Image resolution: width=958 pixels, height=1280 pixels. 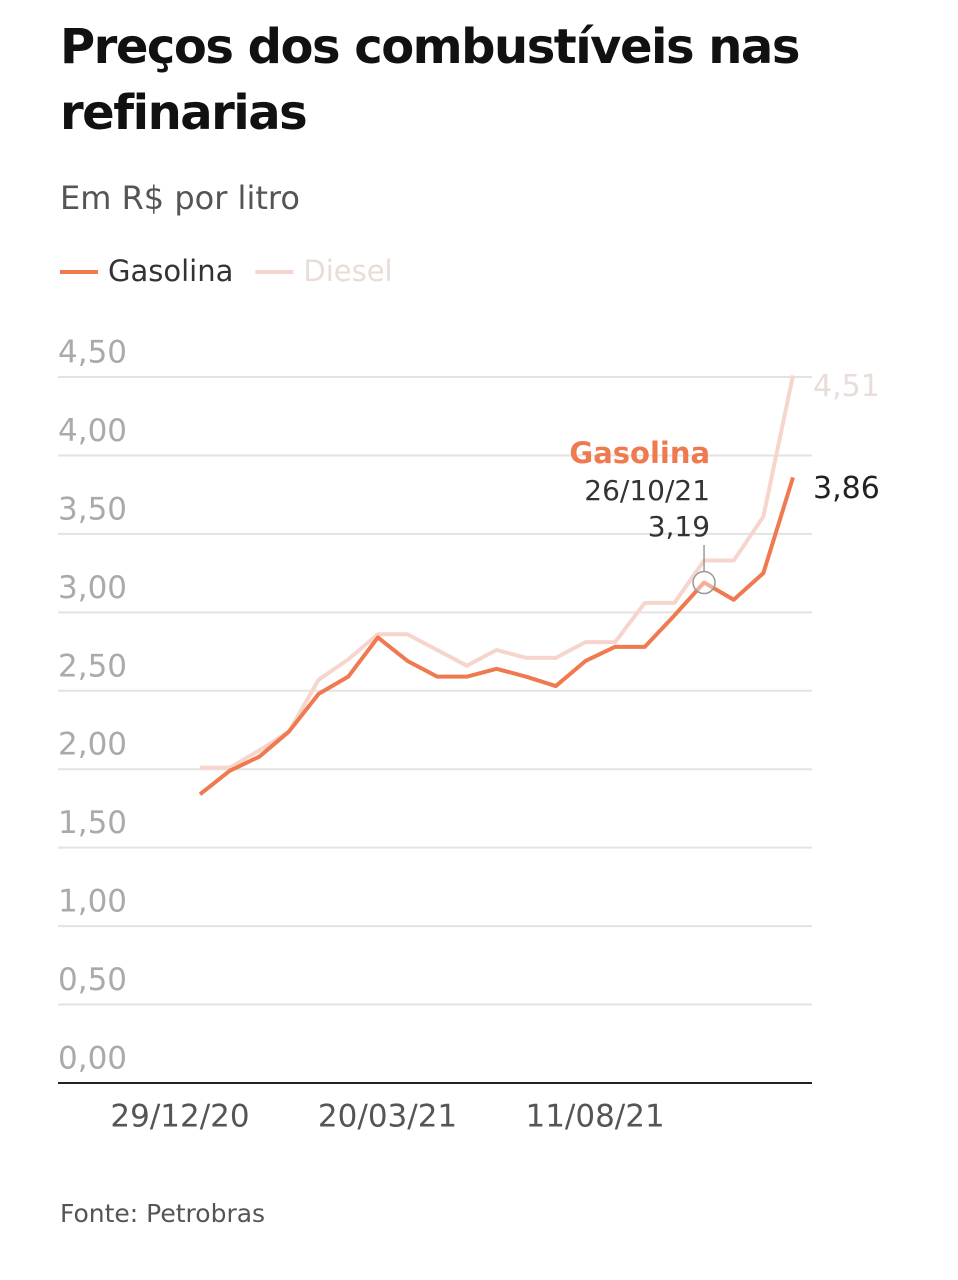 I want to click on y-tick-label: 2,50, so click(x=92, y=666).